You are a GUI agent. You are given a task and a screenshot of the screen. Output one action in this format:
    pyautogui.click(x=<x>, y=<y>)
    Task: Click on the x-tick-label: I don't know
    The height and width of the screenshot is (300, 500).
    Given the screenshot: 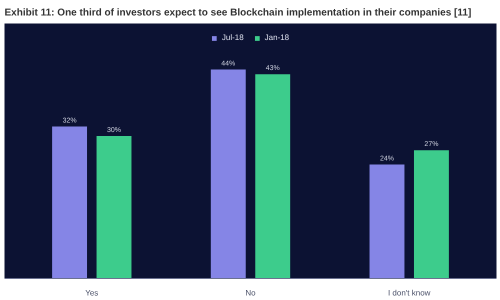 What is the action you would take?
    pyautogui.click(x=409, y=293)
    